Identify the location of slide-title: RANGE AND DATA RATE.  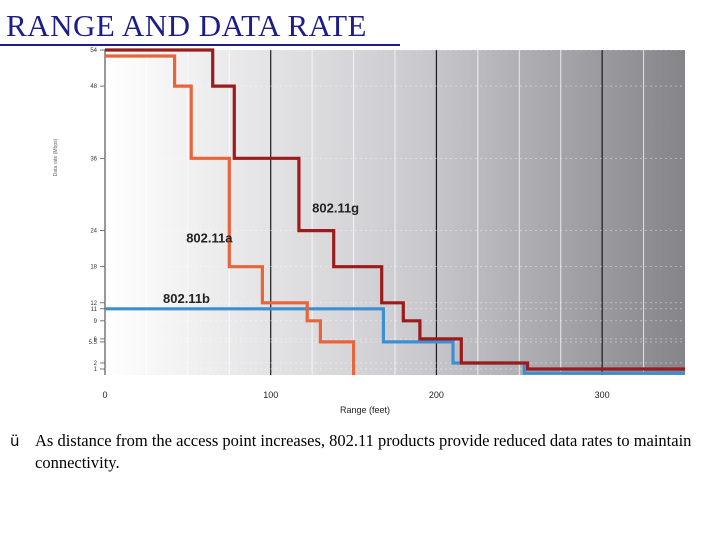
(186, 25).